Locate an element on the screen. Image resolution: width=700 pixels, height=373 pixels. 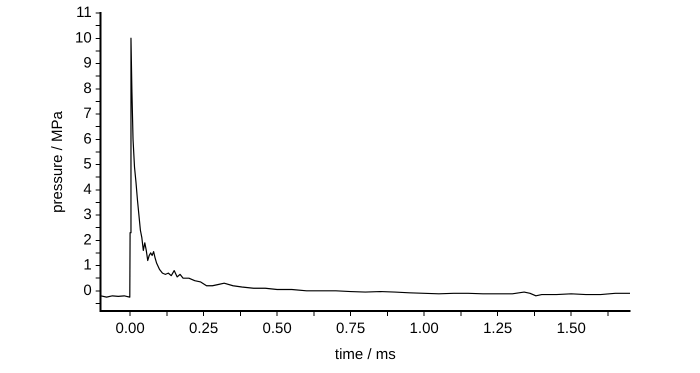
y-tick-label: 8 is located at coordinates (87, 88).